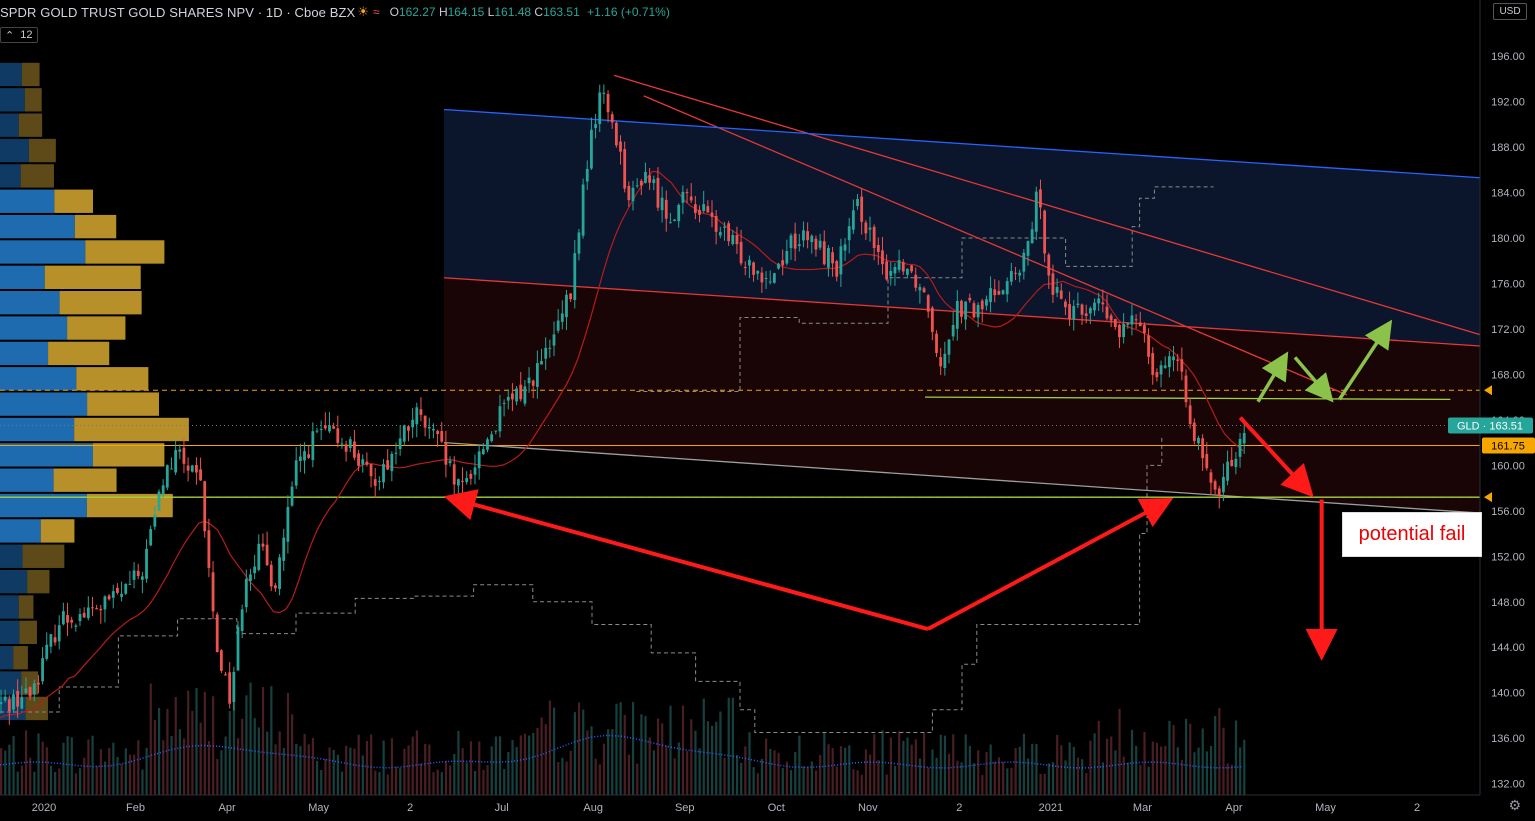 This screenshot has height=821, width=1535. What do you see at coordinates (1412, 534) in the screenshot?
I see `annotation-note: potential fail` at bounding box center [1412, 534].